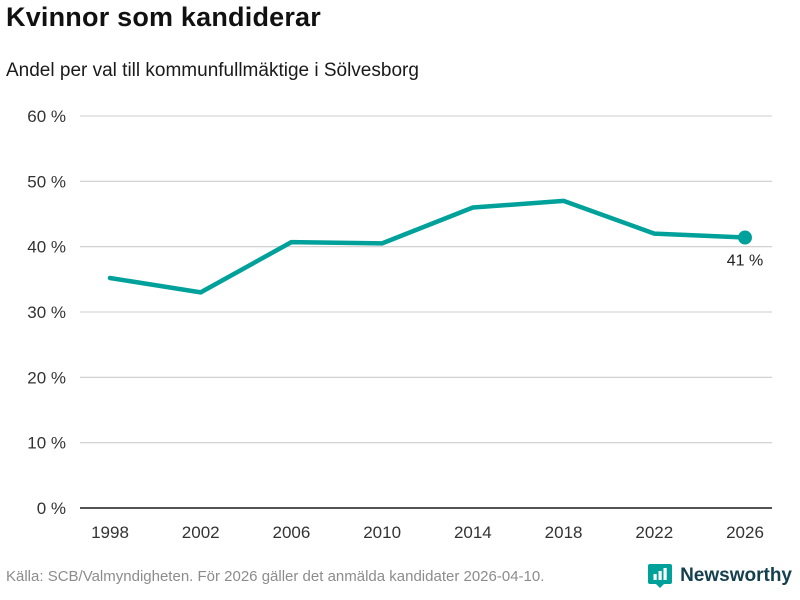 This screenshot has width=800, height=600. Describe the element at coordinates (473, 532) in the screenshot. I see `x-tick-label: 2014` at that location.